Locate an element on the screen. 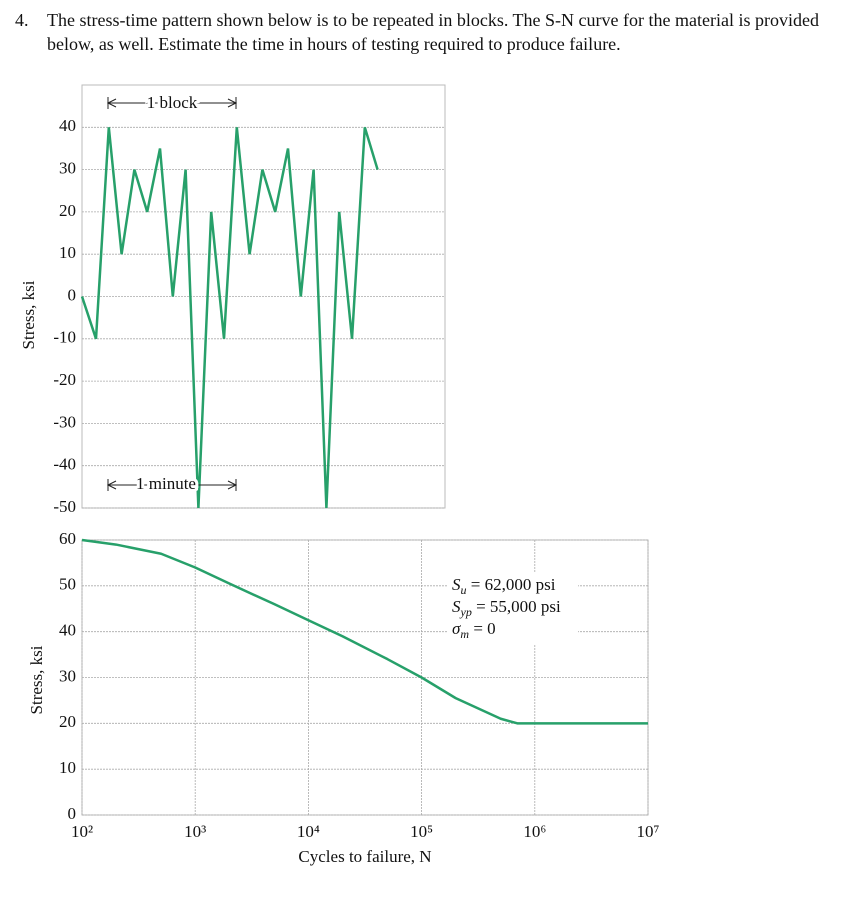  y-tick-label: 50 is located at coordinates (67, 584).